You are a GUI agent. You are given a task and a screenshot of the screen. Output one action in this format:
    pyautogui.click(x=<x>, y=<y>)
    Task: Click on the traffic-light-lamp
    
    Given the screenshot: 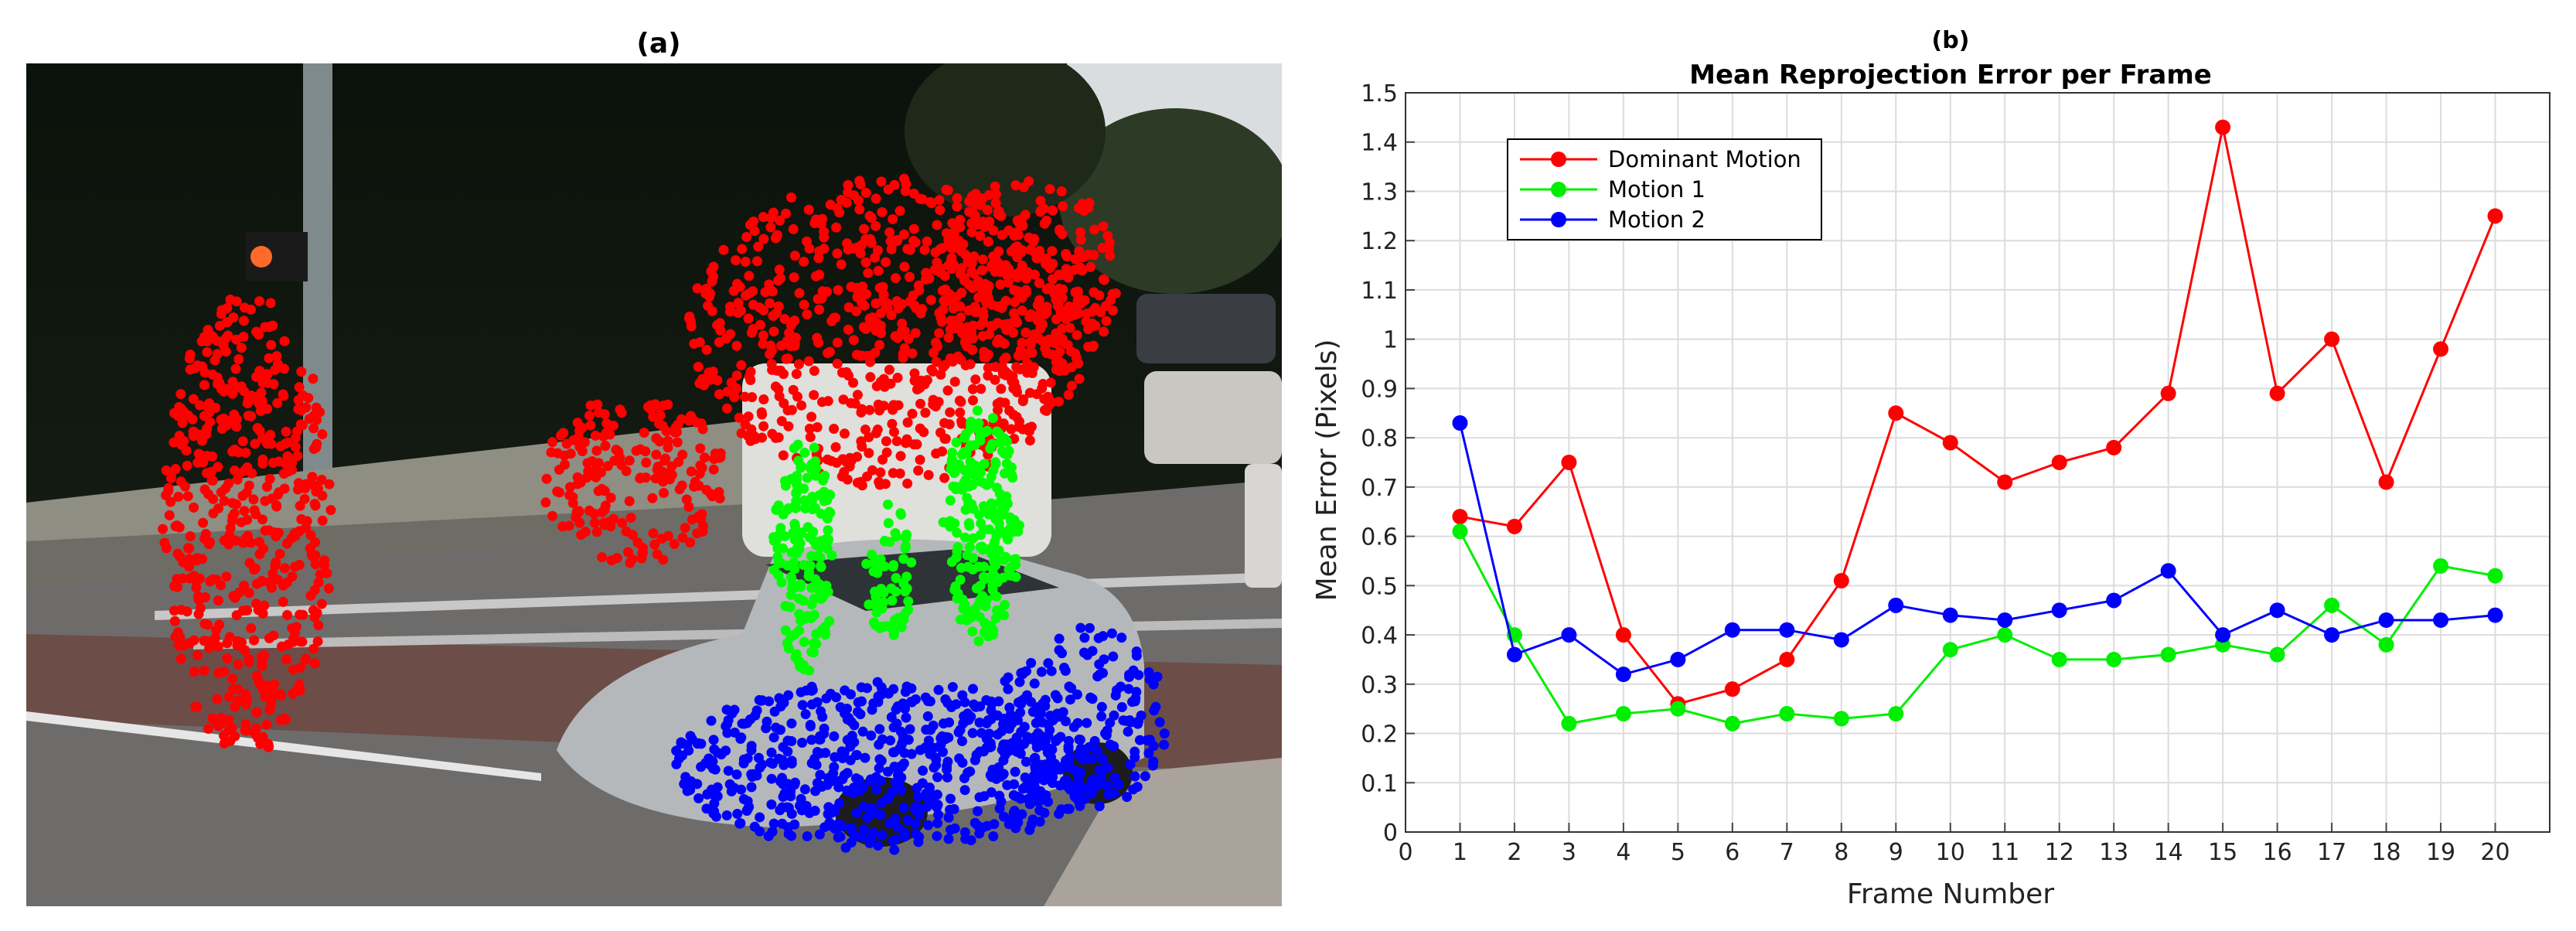 What is the action you would take?
    pyautogui.click(x=261, y=257)
    